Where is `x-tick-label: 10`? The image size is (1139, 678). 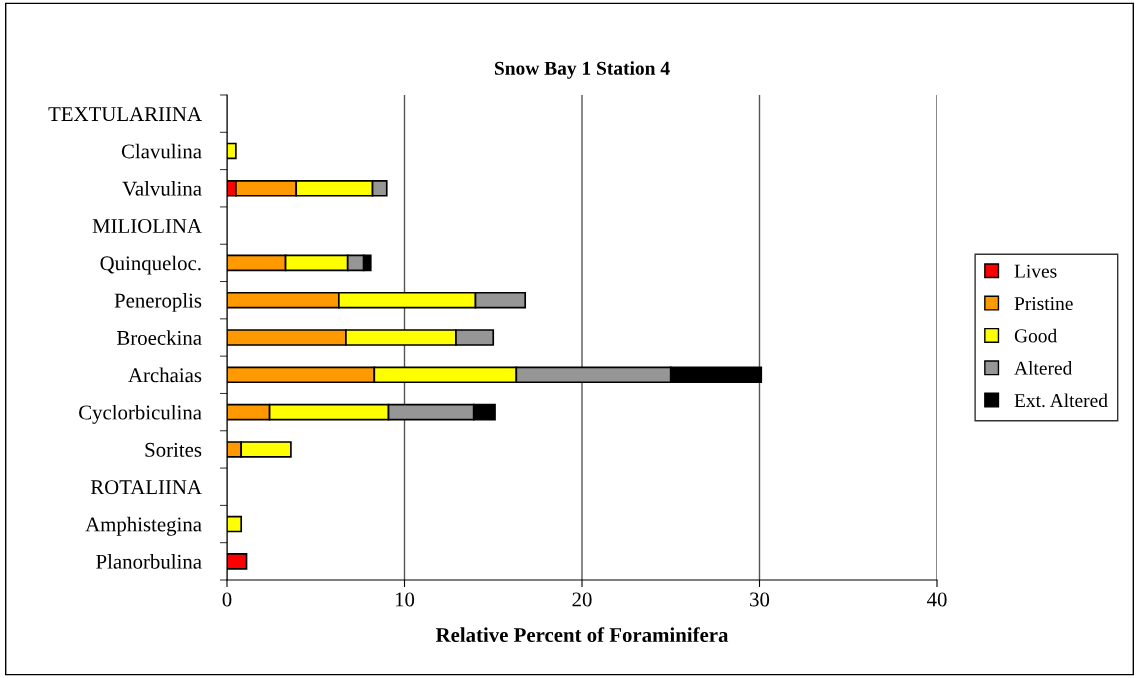
x-tick-label: 10 is located at coordinates (405, 599).